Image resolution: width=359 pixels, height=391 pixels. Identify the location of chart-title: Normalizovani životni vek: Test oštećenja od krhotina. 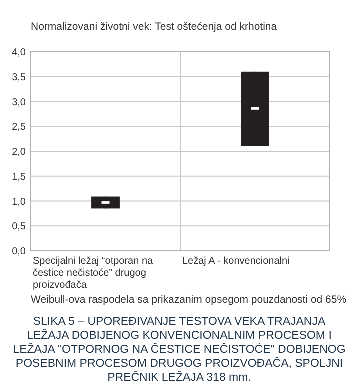
(154, 27).